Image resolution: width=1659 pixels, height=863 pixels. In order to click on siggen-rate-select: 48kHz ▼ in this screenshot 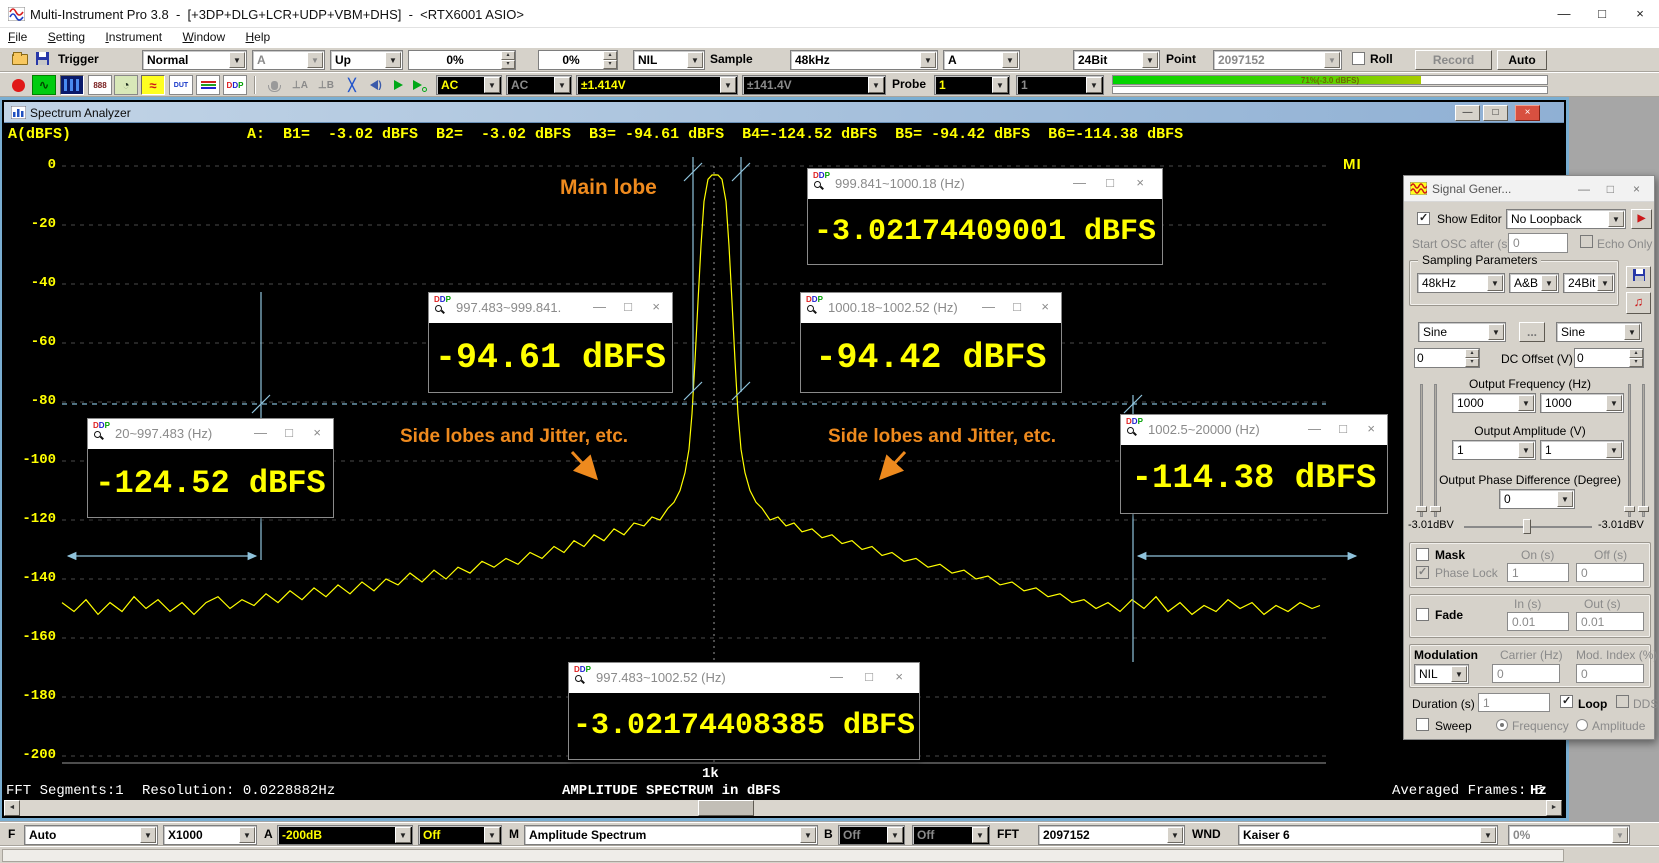, I will do `click(1461, 283)`.